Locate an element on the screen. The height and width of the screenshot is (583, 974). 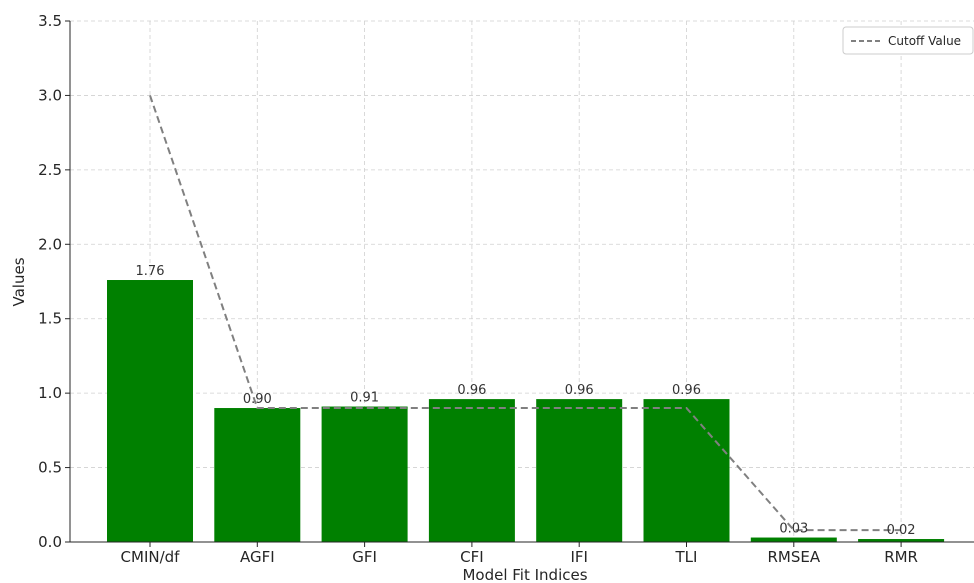
legend: Cutoff Value is located at coordinates (908, 40).